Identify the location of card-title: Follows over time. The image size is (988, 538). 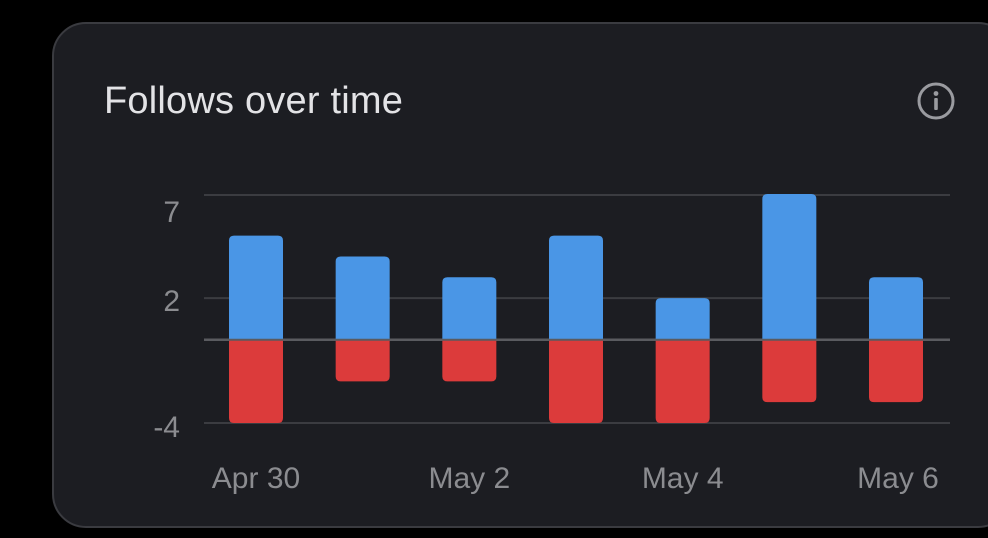
(254, 101).